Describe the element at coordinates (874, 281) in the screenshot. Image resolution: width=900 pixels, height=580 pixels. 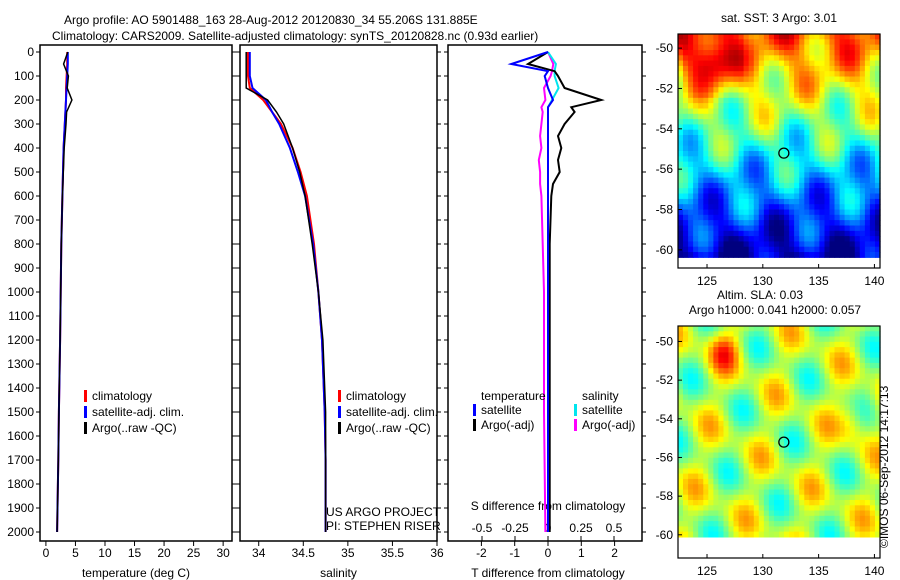
I see `sst-map-x-tick-label: 140` at that location.